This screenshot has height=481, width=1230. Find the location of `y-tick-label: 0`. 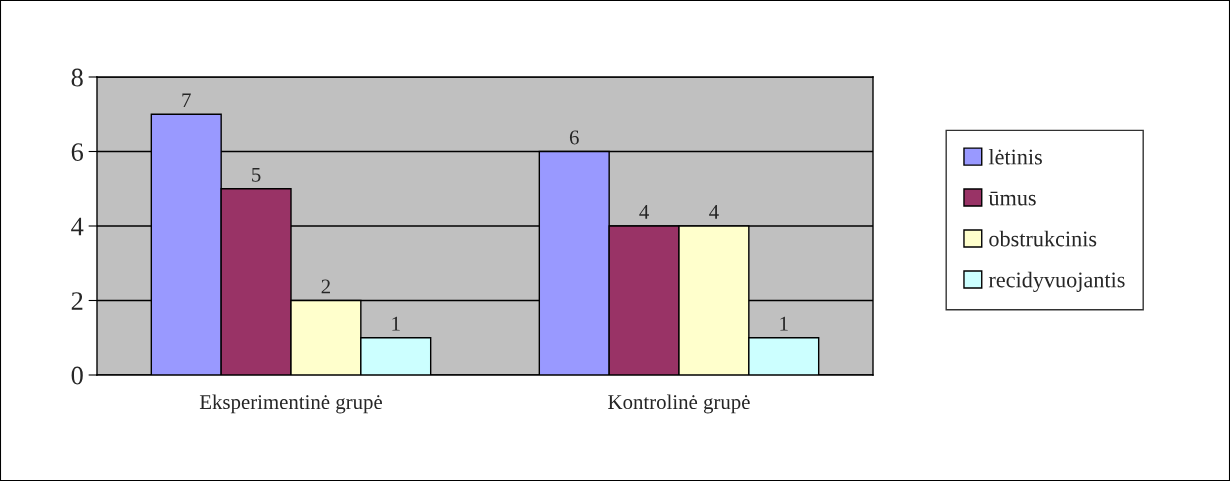

y-tick-label: 0 is located at coordinates (77, 375).